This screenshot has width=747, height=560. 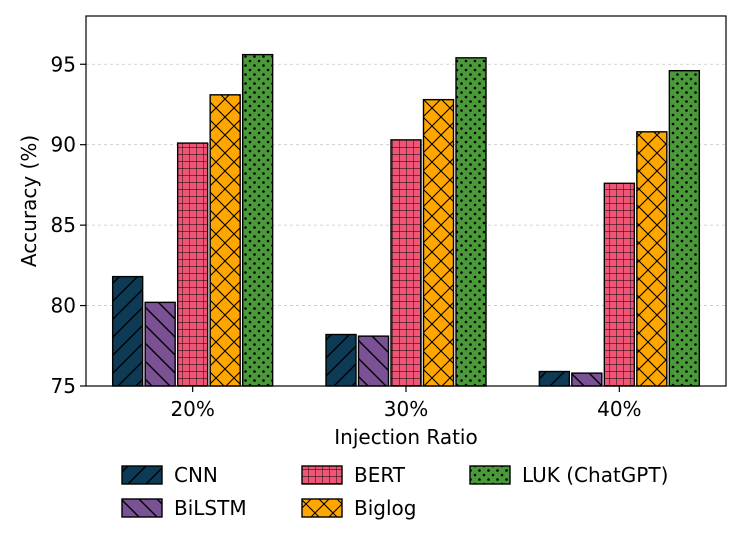 I want to click on y-axis: 75 80 85 90 95, so click(x=68, y=225).